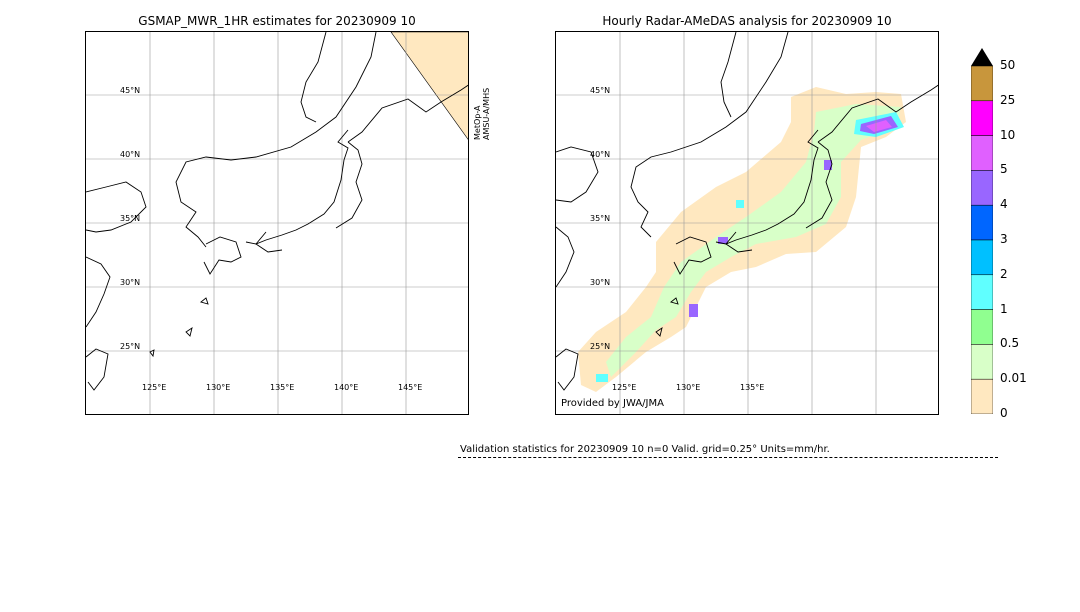 The width and height of the screenshot is (1080, 612). Describe the element at coordinates (602, 378) in the screenshot. I see `radar-cell-okinawa` at that location.